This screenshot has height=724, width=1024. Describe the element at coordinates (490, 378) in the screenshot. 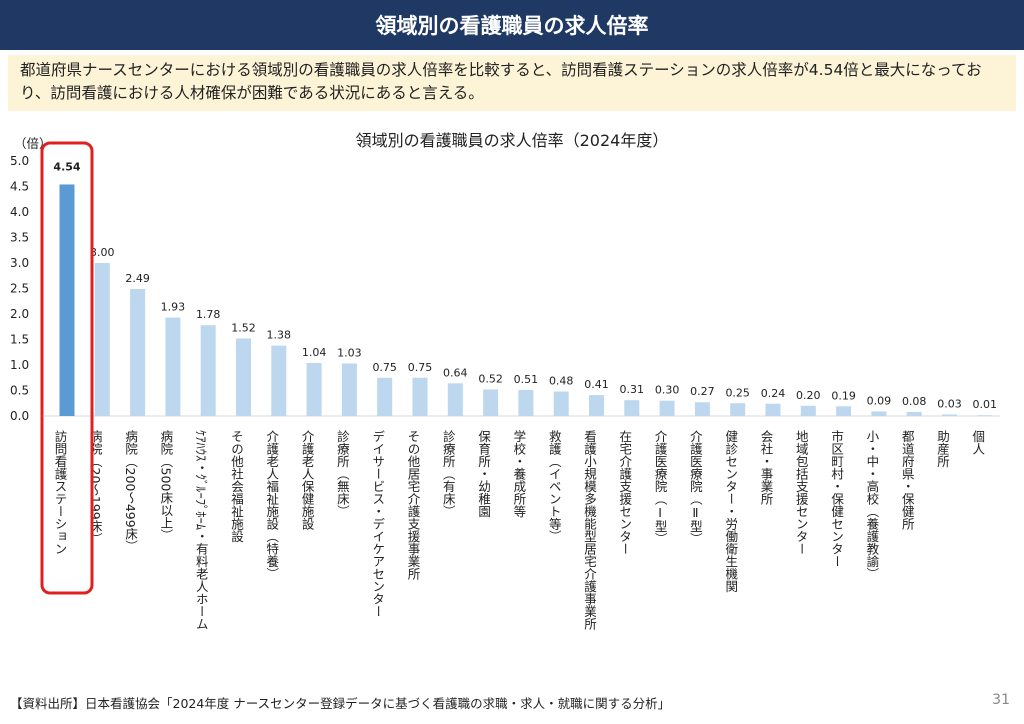

I see `data-label: 0.52` at that location.